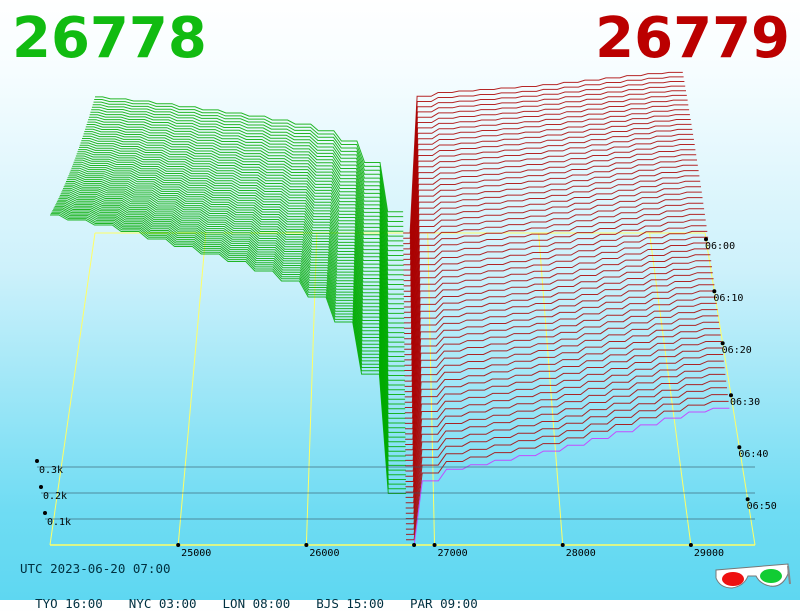 The width and height of the screenshot is (800, 611). I want to click on time-tick-label-0: 06:00, so click(720, 246).